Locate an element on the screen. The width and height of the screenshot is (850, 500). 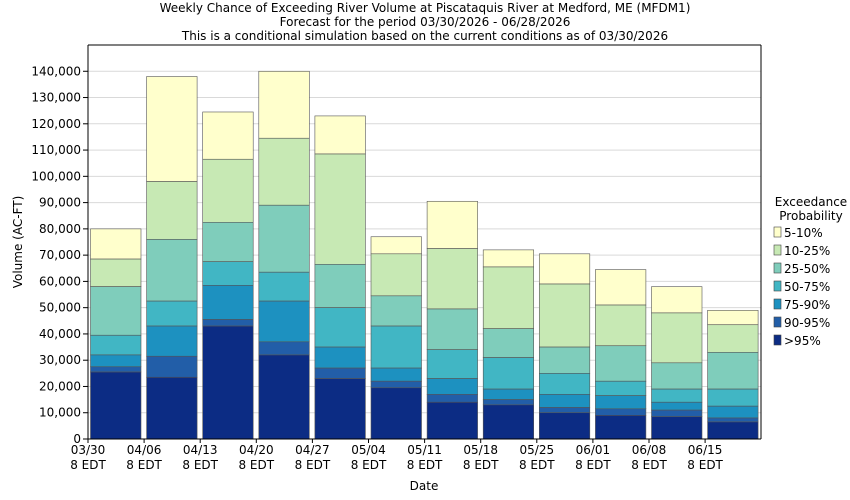
legend-label: 25-50% is located at coordinates (807, 269).